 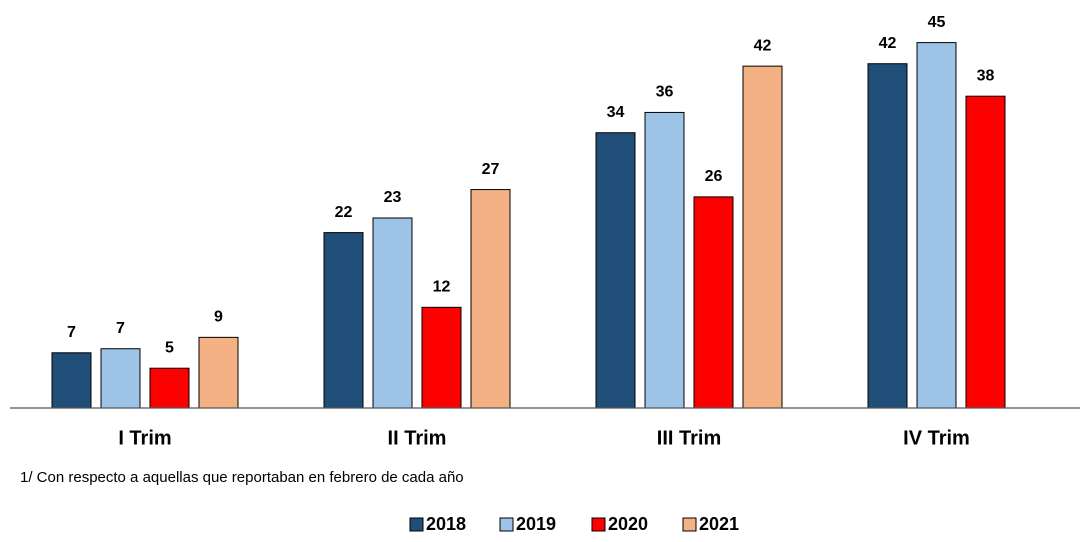 What do you see at coordinates (169, 347) in the screenshot?
I see `data-label: 5` at bounding box center [169, 347].